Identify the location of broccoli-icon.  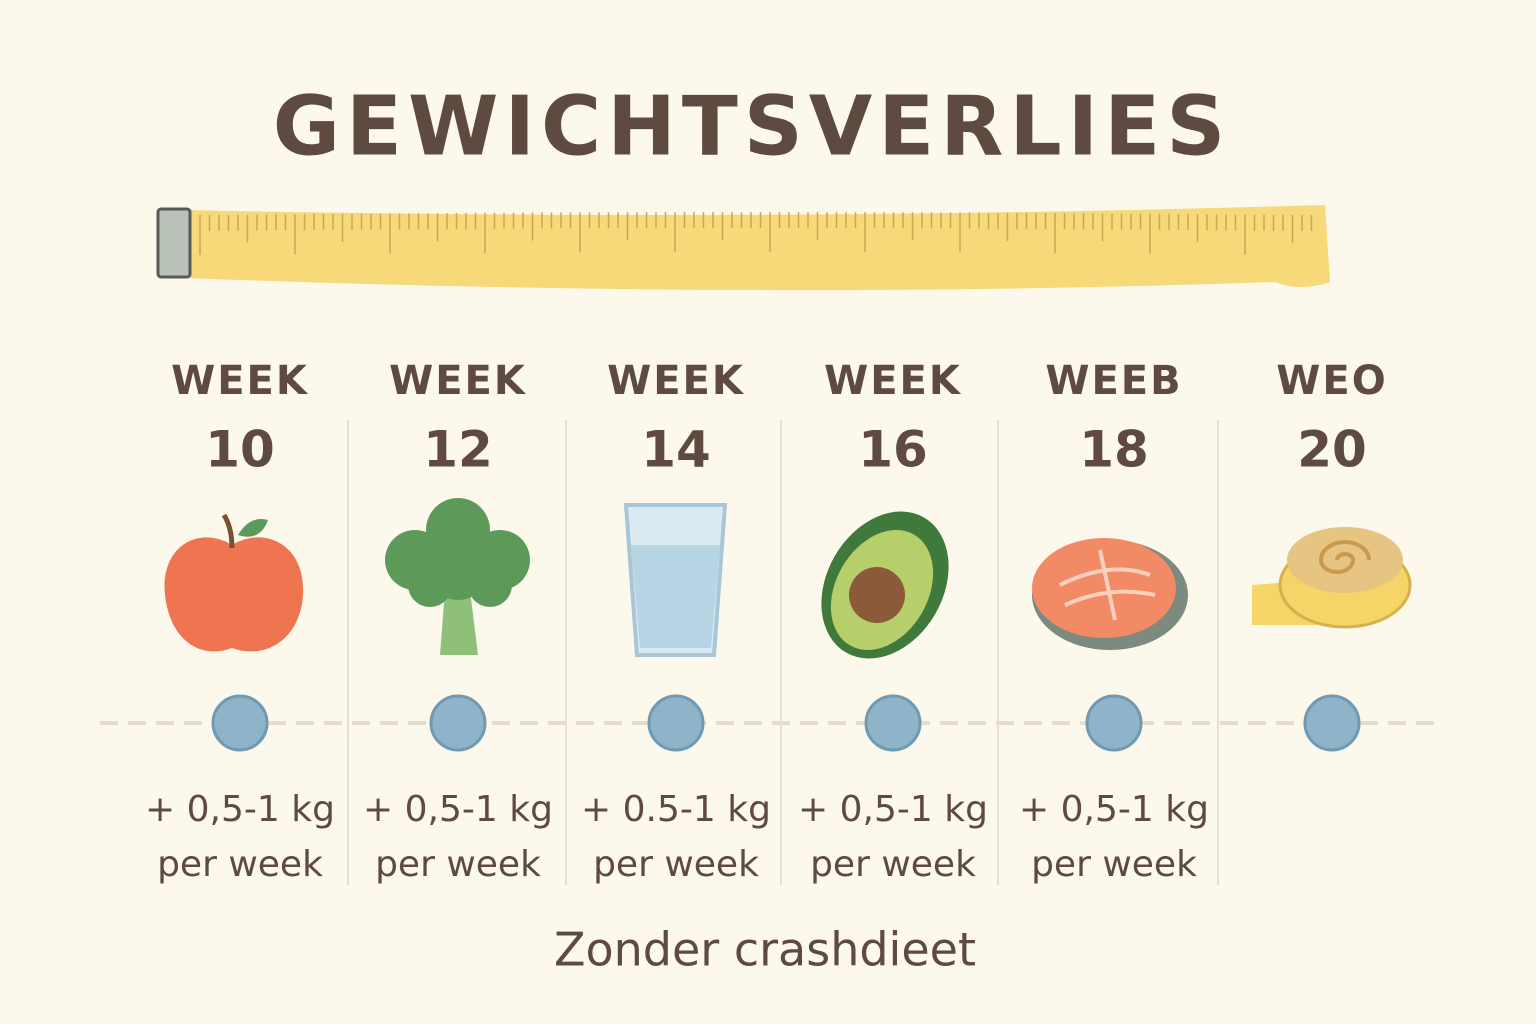
(457, 576).